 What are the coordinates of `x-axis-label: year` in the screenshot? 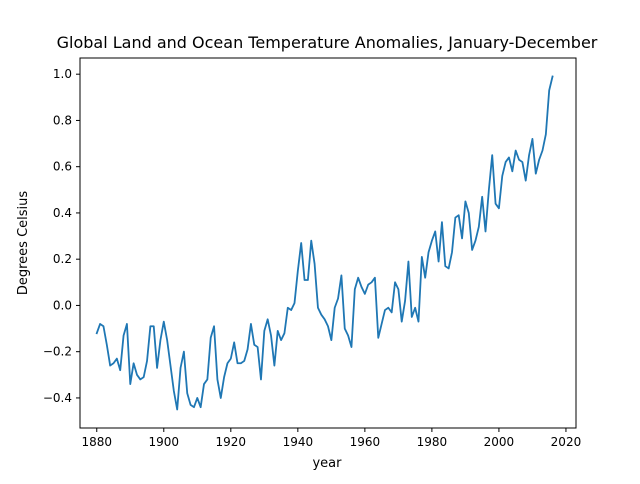 It's located at (327, 463).